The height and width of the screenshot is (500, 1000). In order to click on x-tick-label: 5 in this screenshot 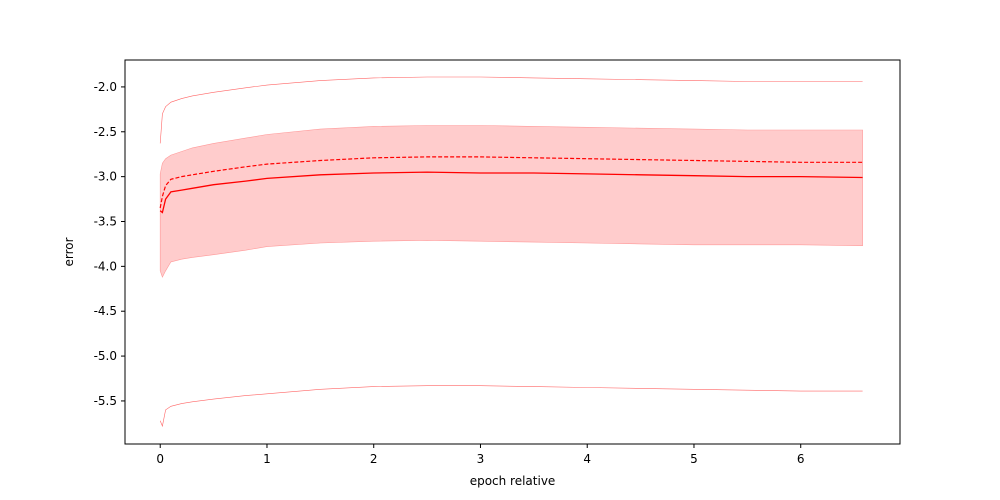, I will do `click(694, 459)`.